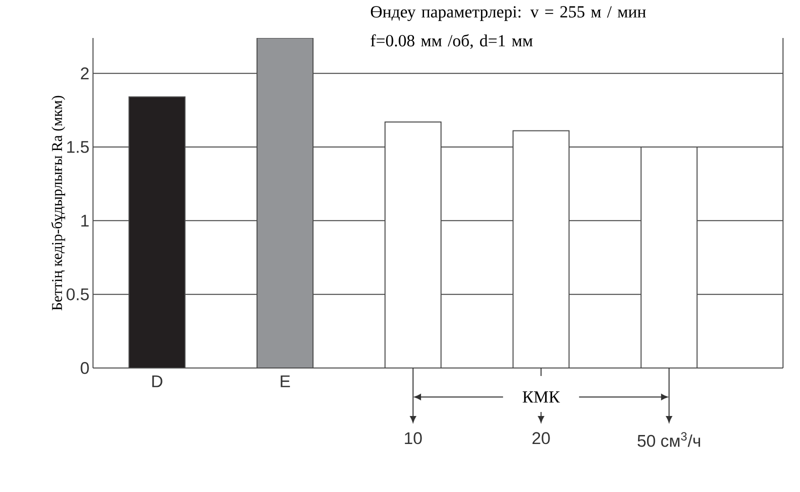  What do you see at coordinates (58, 203) in the screenshot?
I see `y-axis-title: Беттің кедір-бұдырлығы Ra (мкм)` at bounding box center [58, 203].